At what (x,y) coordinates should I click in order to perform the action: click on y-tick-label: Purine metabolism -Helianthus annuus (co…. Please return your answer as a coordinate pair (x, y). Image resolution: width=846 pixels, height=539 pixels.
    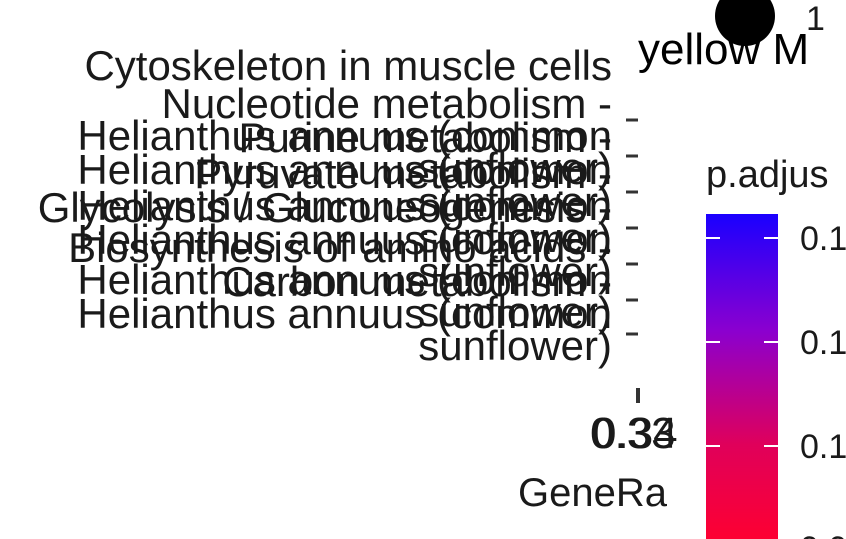
    Looking at the image, I should click on (344, 169).